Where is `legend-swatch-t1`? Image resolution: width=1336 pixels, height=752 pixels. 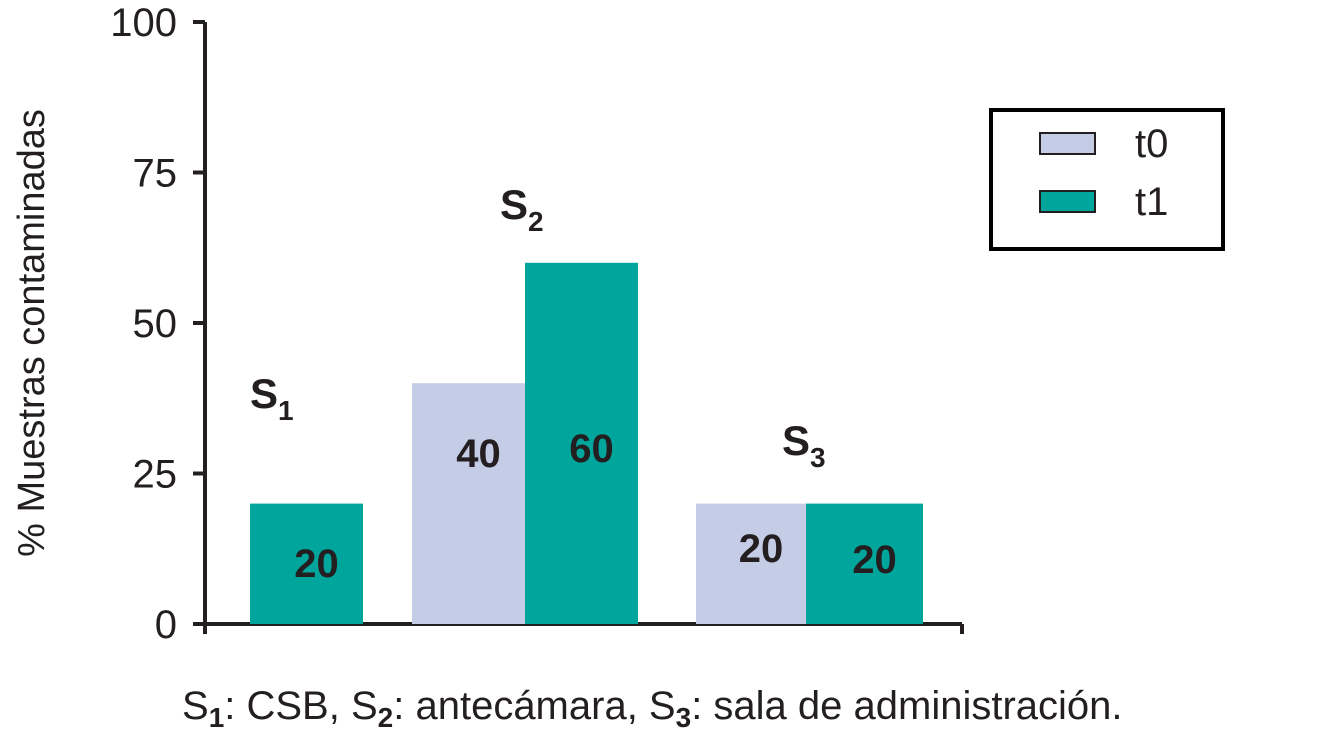
legend-swatch-t1 is located at coordinates (1067, 201).